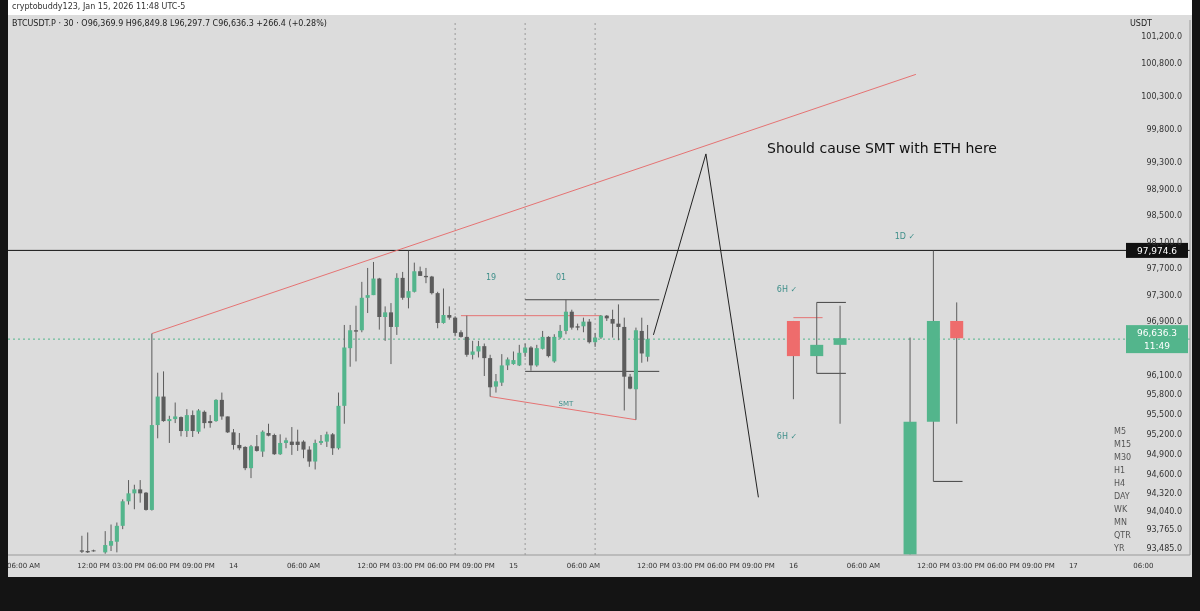 The width and height of the screenshot is (1200, 611). What do you see at coordinates (1164, 493) in the screenshot?
I see `y-tick-label: 94,320.0` at bounding box center [1164, 493].